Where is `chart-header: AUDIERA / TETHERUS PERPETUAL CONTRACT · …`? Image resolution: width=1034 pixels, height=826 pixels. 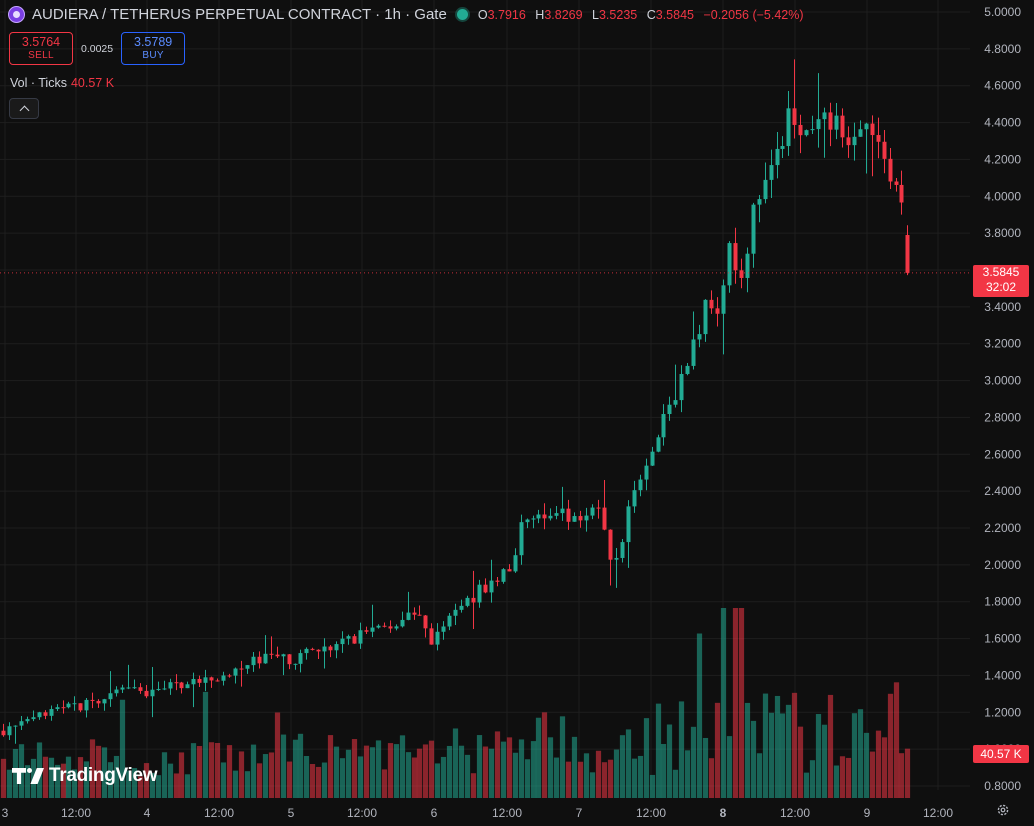 chart-header: AUDIERA / TETHERUS PERPETUAL CONTRACT · … is located at coordinates (406, 14).